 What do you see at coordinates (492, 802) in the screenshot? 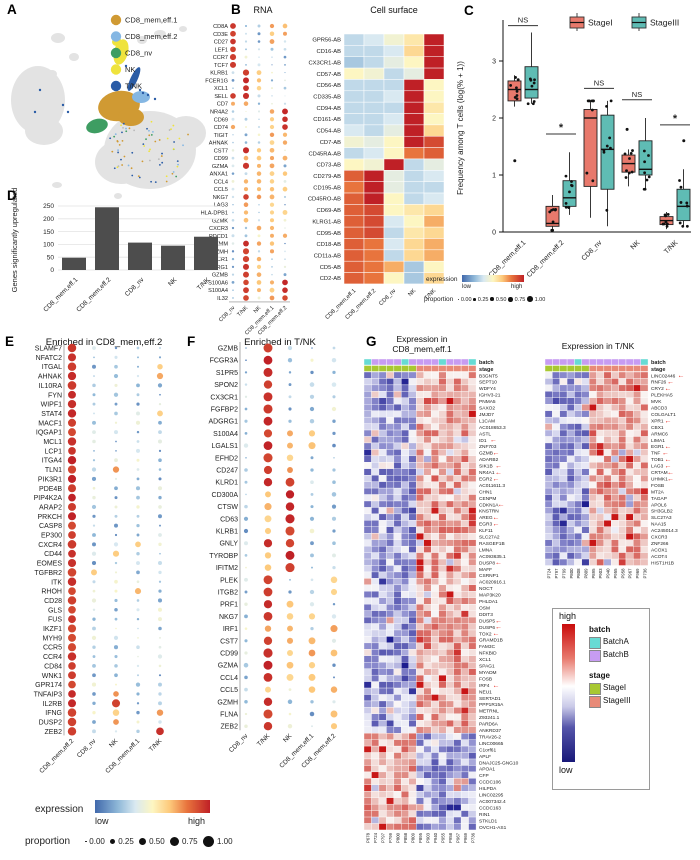
I see `svg-text: AC007342.4` at bounding box center [492, 802].